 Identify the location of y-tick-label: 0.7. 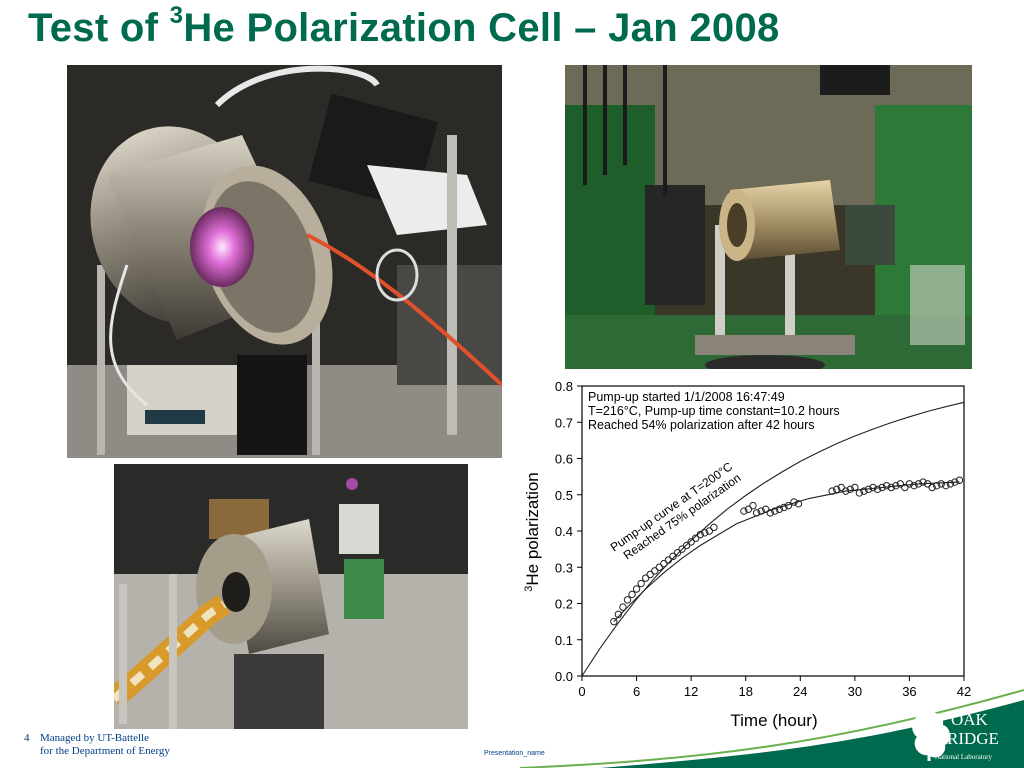
(564, 422).